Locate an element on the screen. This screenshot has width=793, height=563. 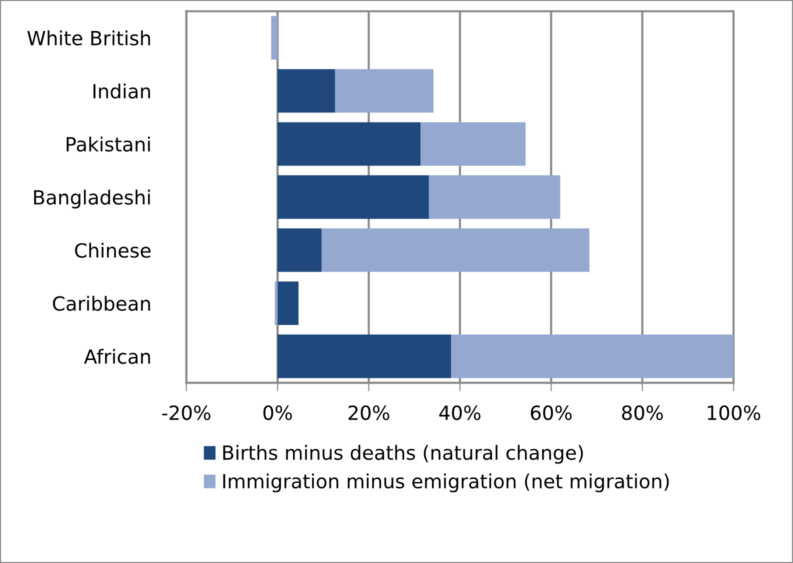
y-tick-label: Bangladeshi is located at coordinates (92, 199).